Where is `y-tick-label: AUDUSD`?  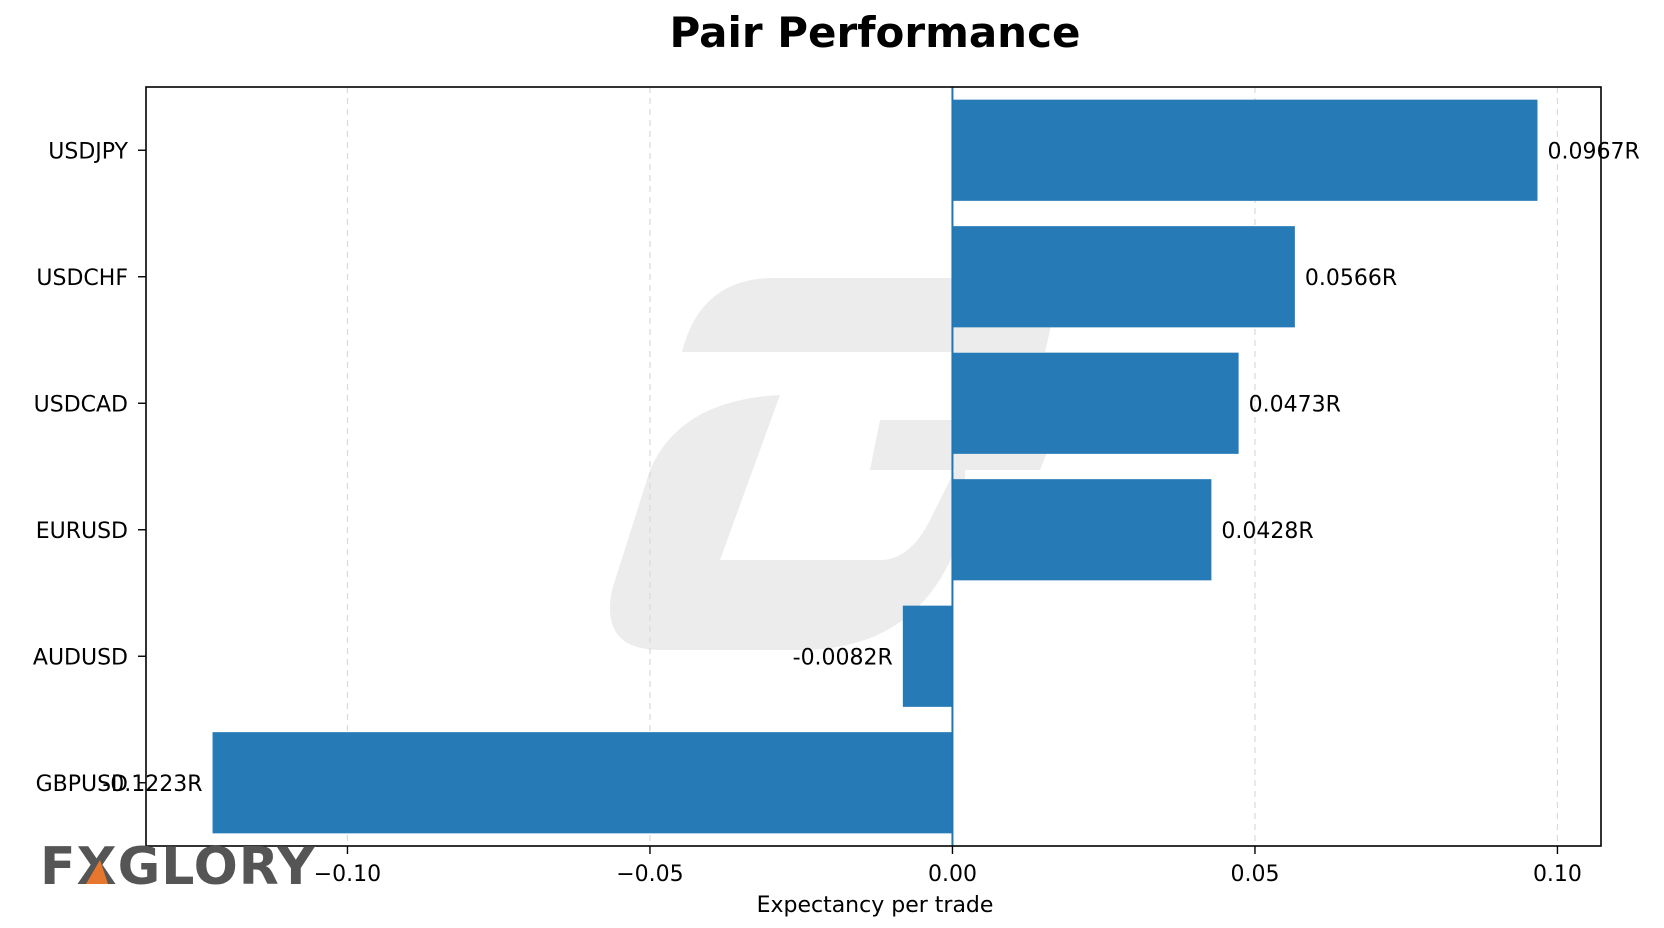
y-tick-label: AUDUSD is located at coordinates (80, 657).